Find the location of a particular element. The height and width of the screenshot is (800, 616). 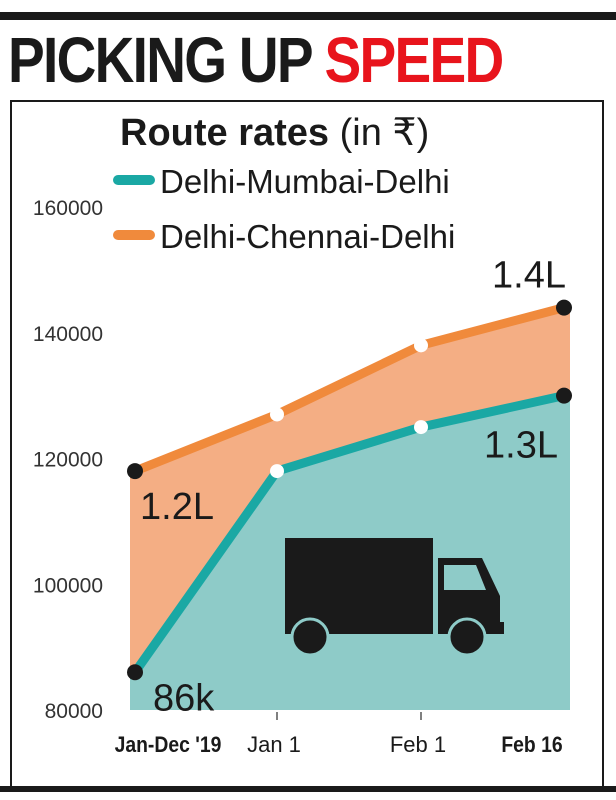

y-tick-label-160000: 160000 is located at coordinates (68, 208).